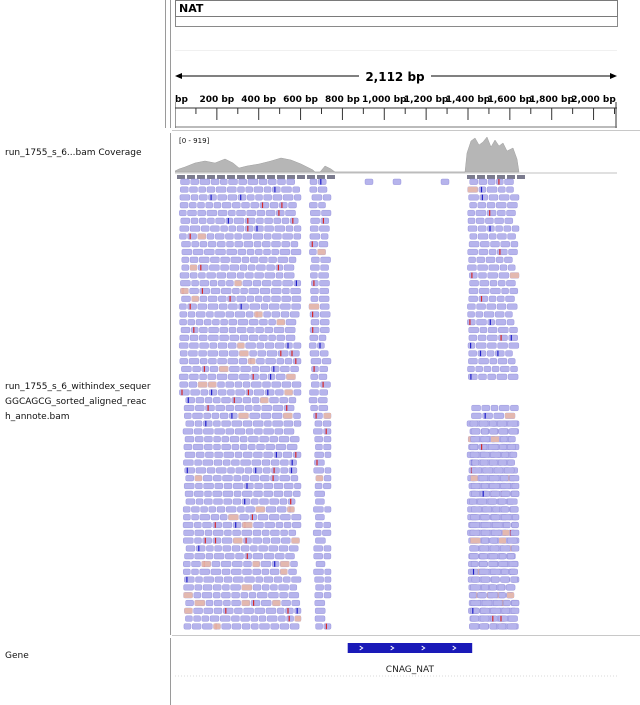 The height and width of the screenshot is (705, 640). What do you see at coordinates (76, 402) in the screenshot?
I see `alignment-track-label-line2: GGCAGCG_sorted_aligned_reac` at bounding box center [76, 402].